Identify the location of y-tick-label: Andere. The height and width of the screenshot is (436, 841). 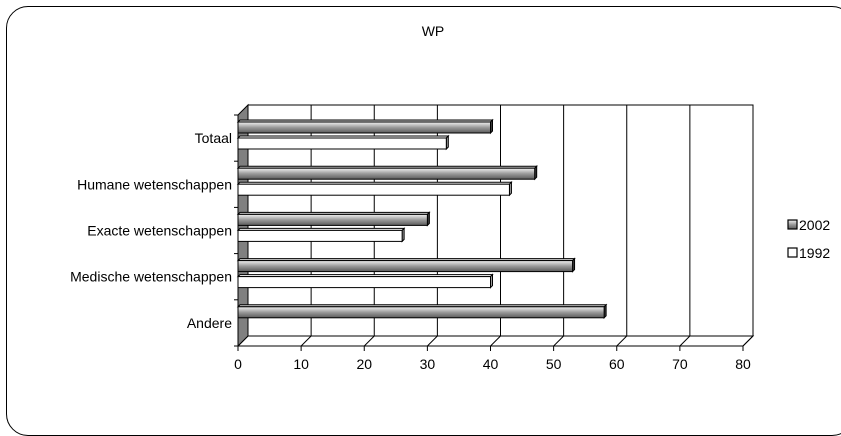
(209, 323).